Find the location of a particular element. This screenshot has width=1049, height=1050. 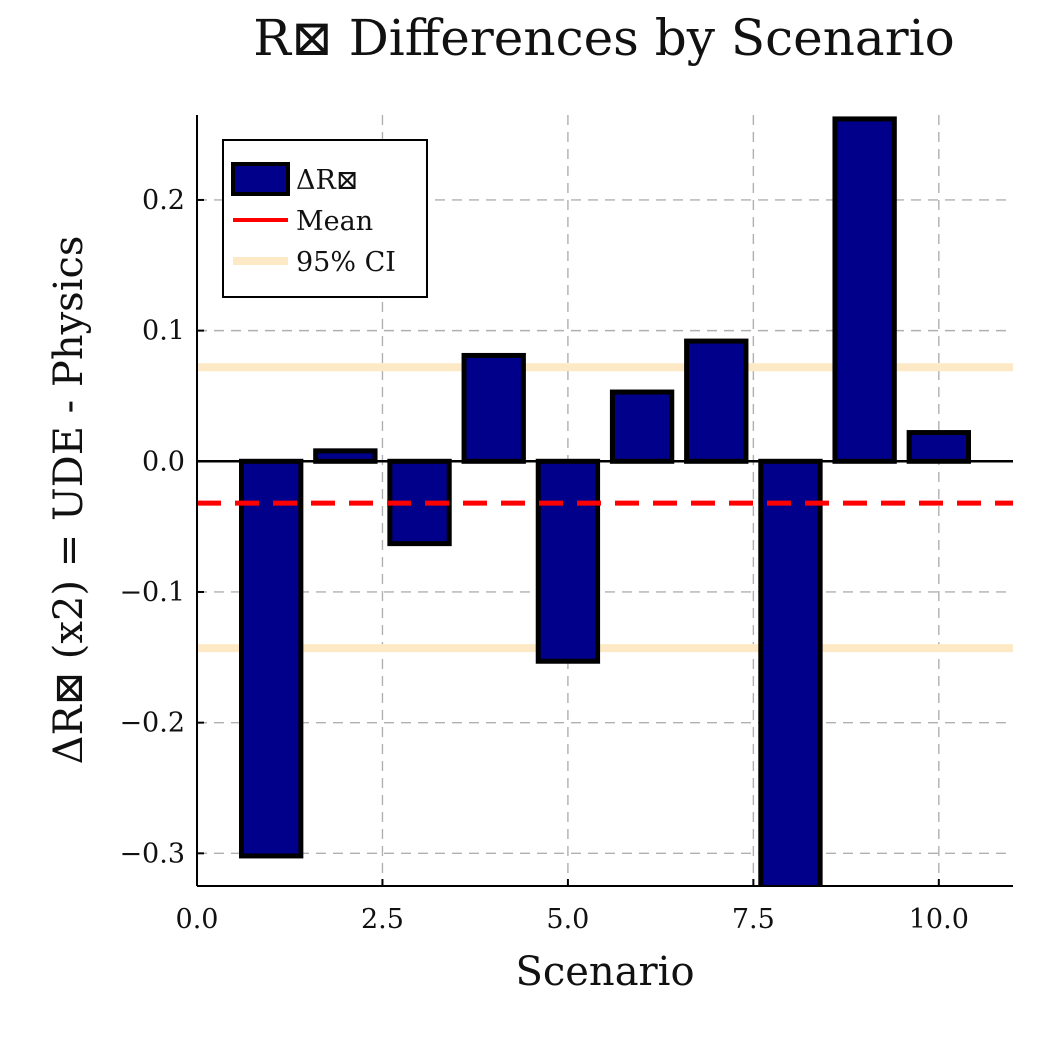

legend-label: 95% CI is located at coordinates (346, 262).